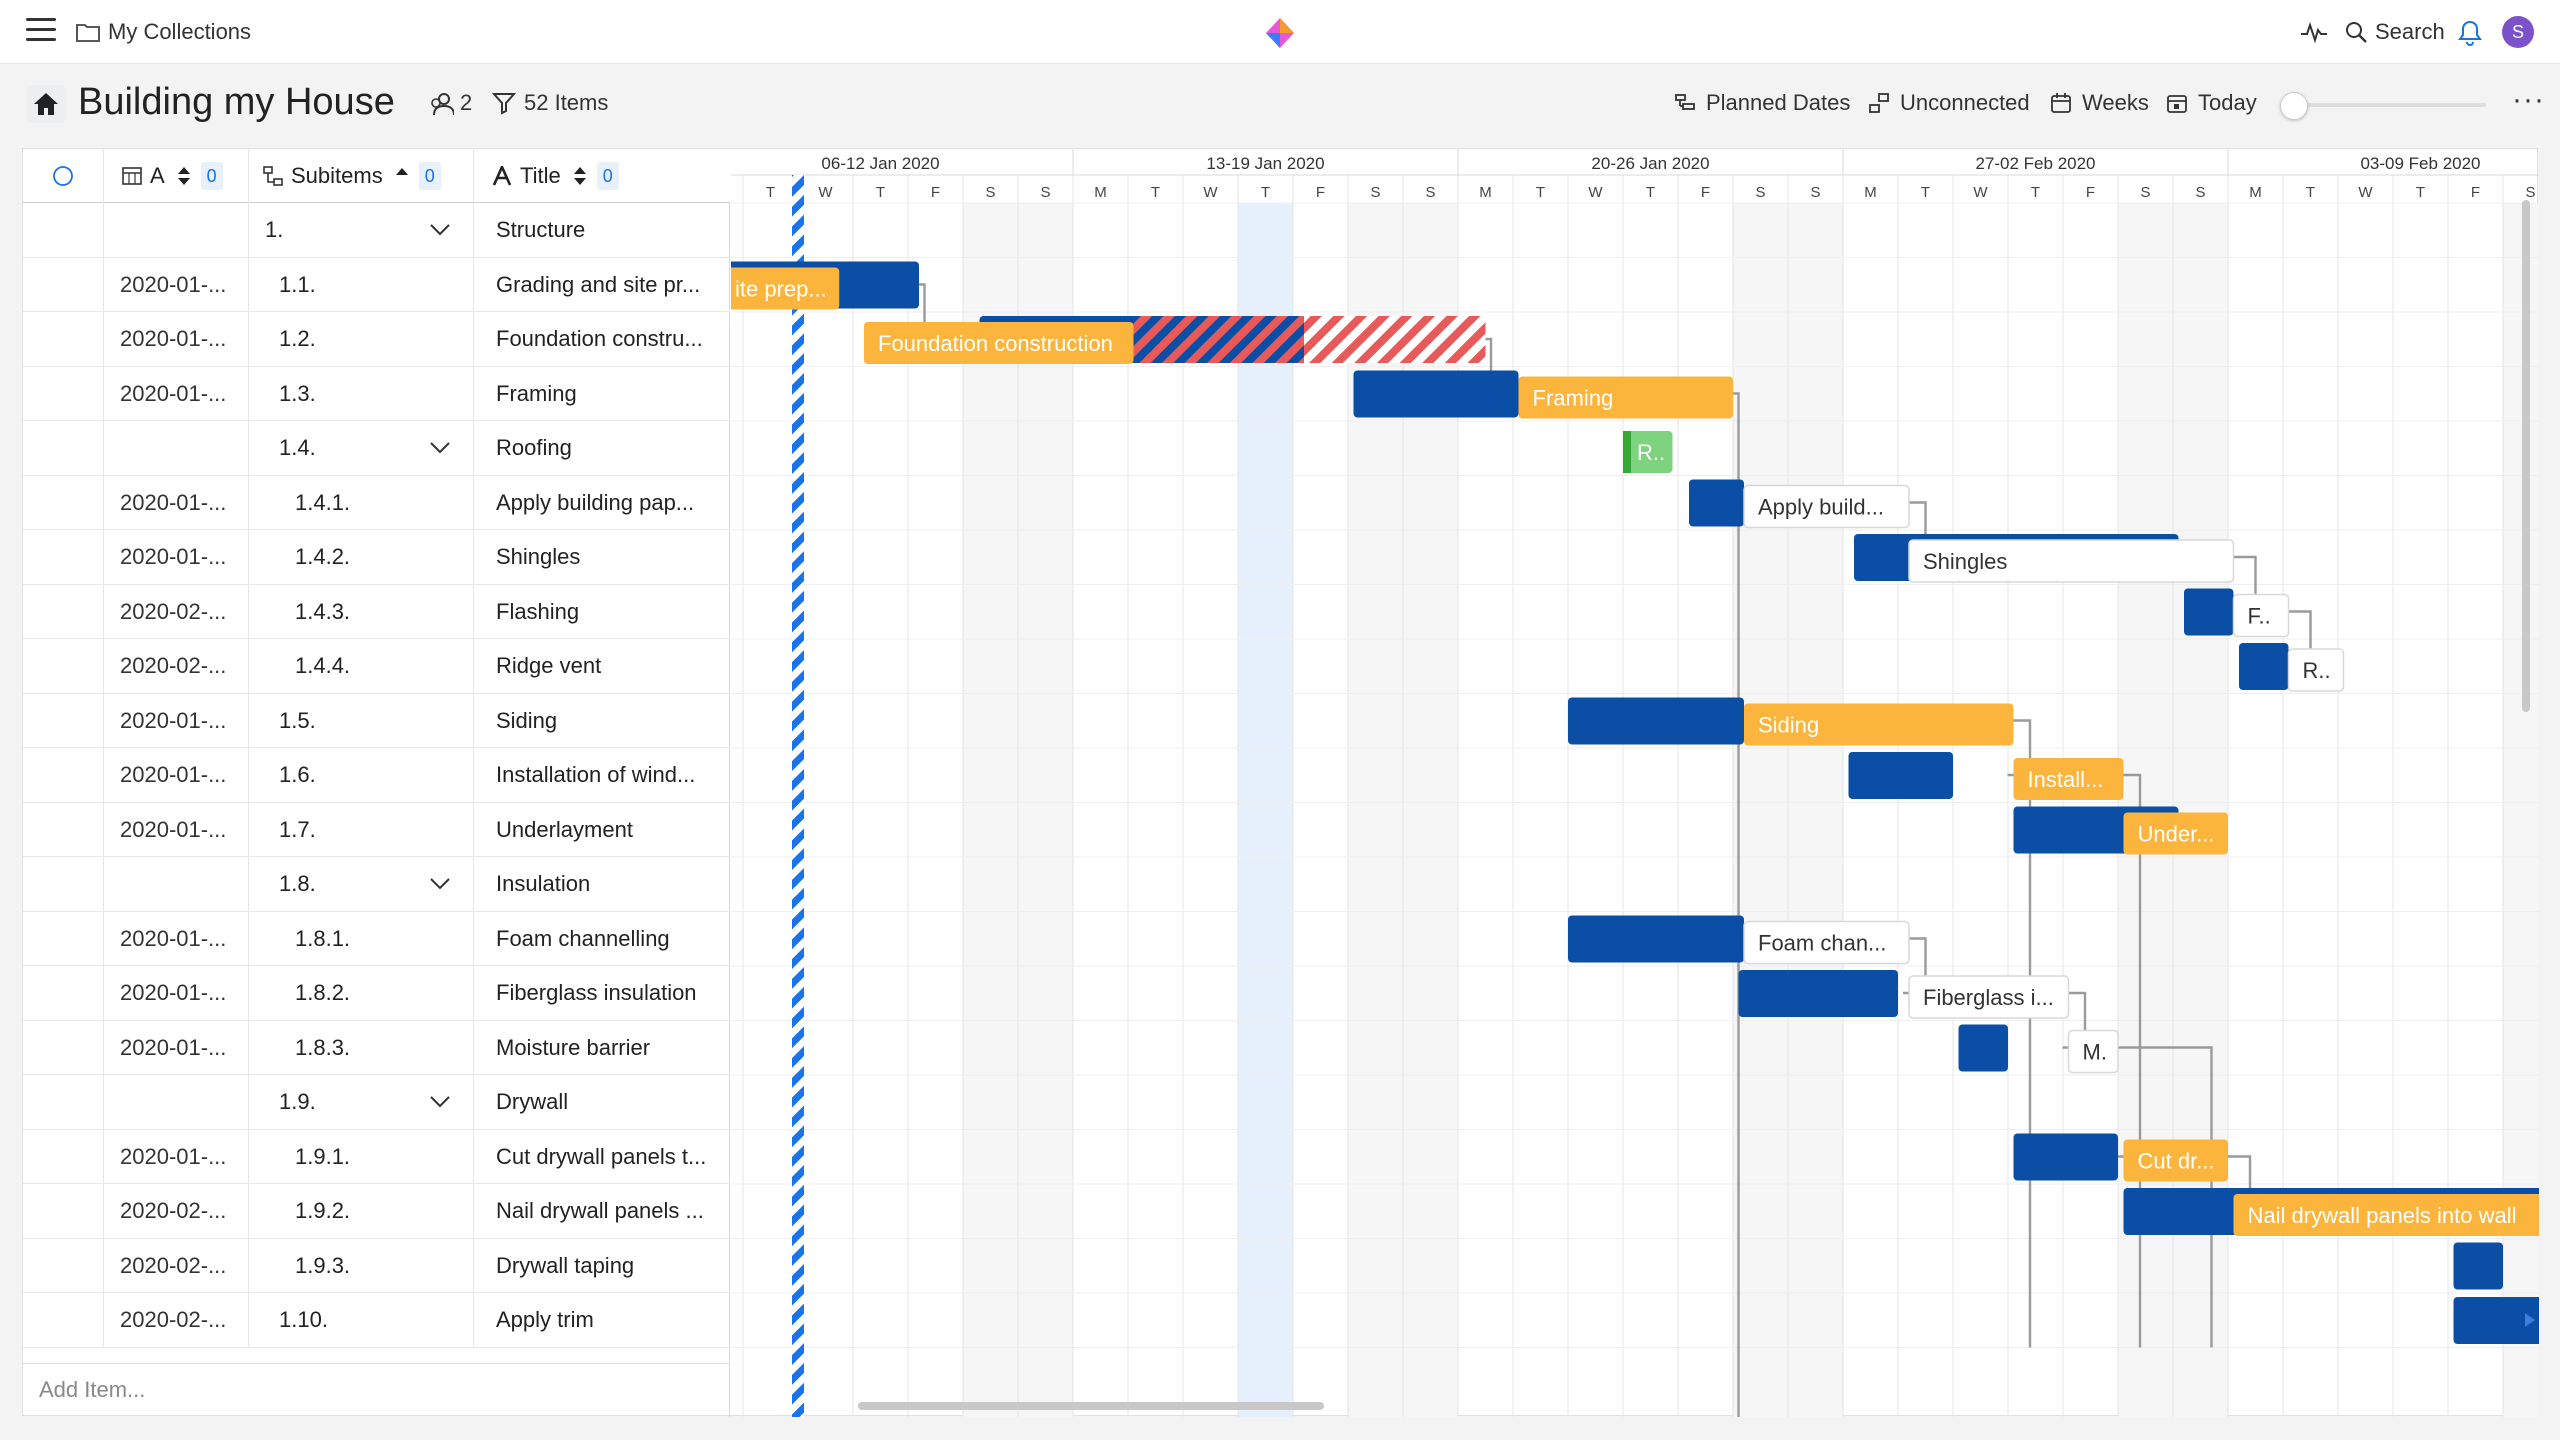  I want to click on sort-ascending-icon, so click(402, 176).